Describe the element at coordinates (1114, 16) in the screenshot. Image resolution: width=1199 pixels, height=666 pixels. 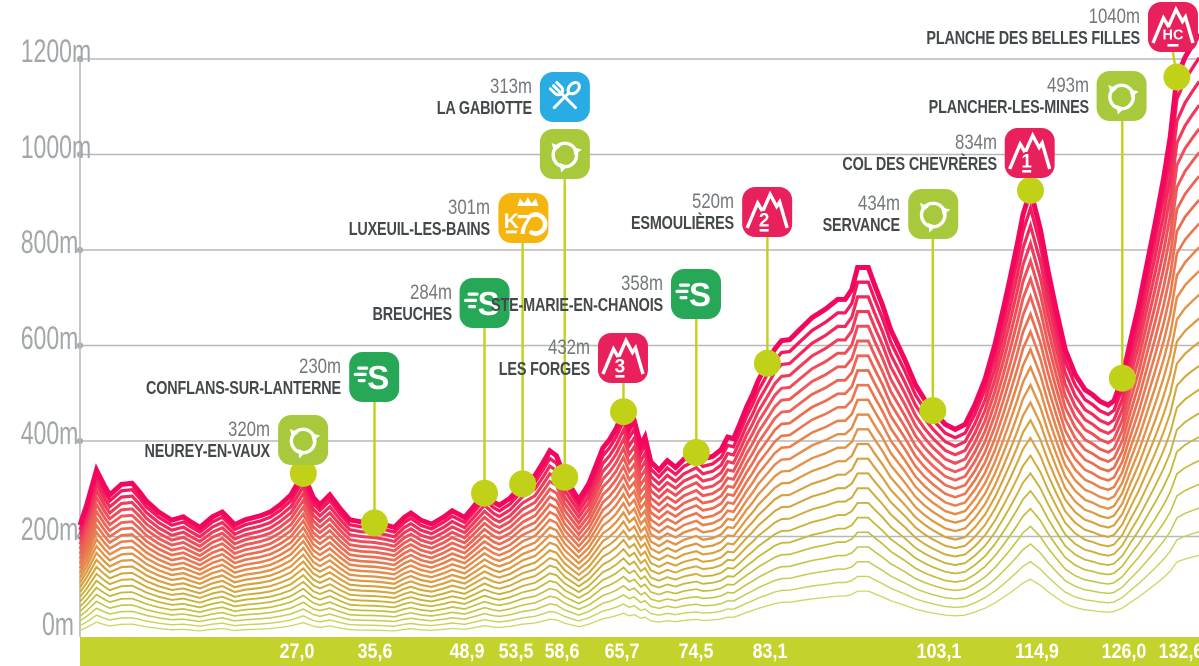
I see `waypoint-elevation: 1040m` at that location.